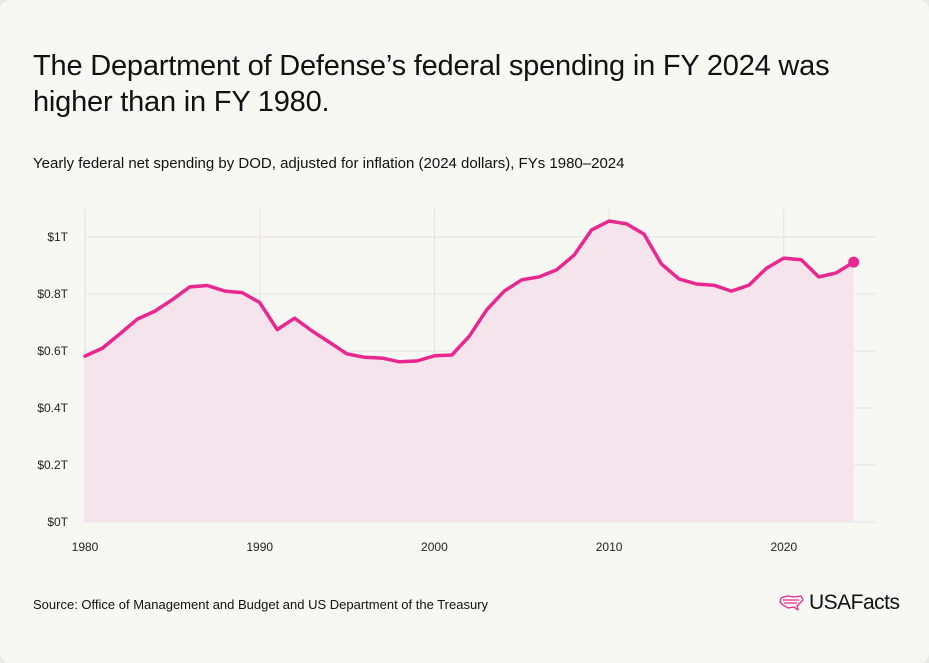 This screenshot has height=663, width=929. I want to click on x-tick-label: 2000, so click(434, 547).